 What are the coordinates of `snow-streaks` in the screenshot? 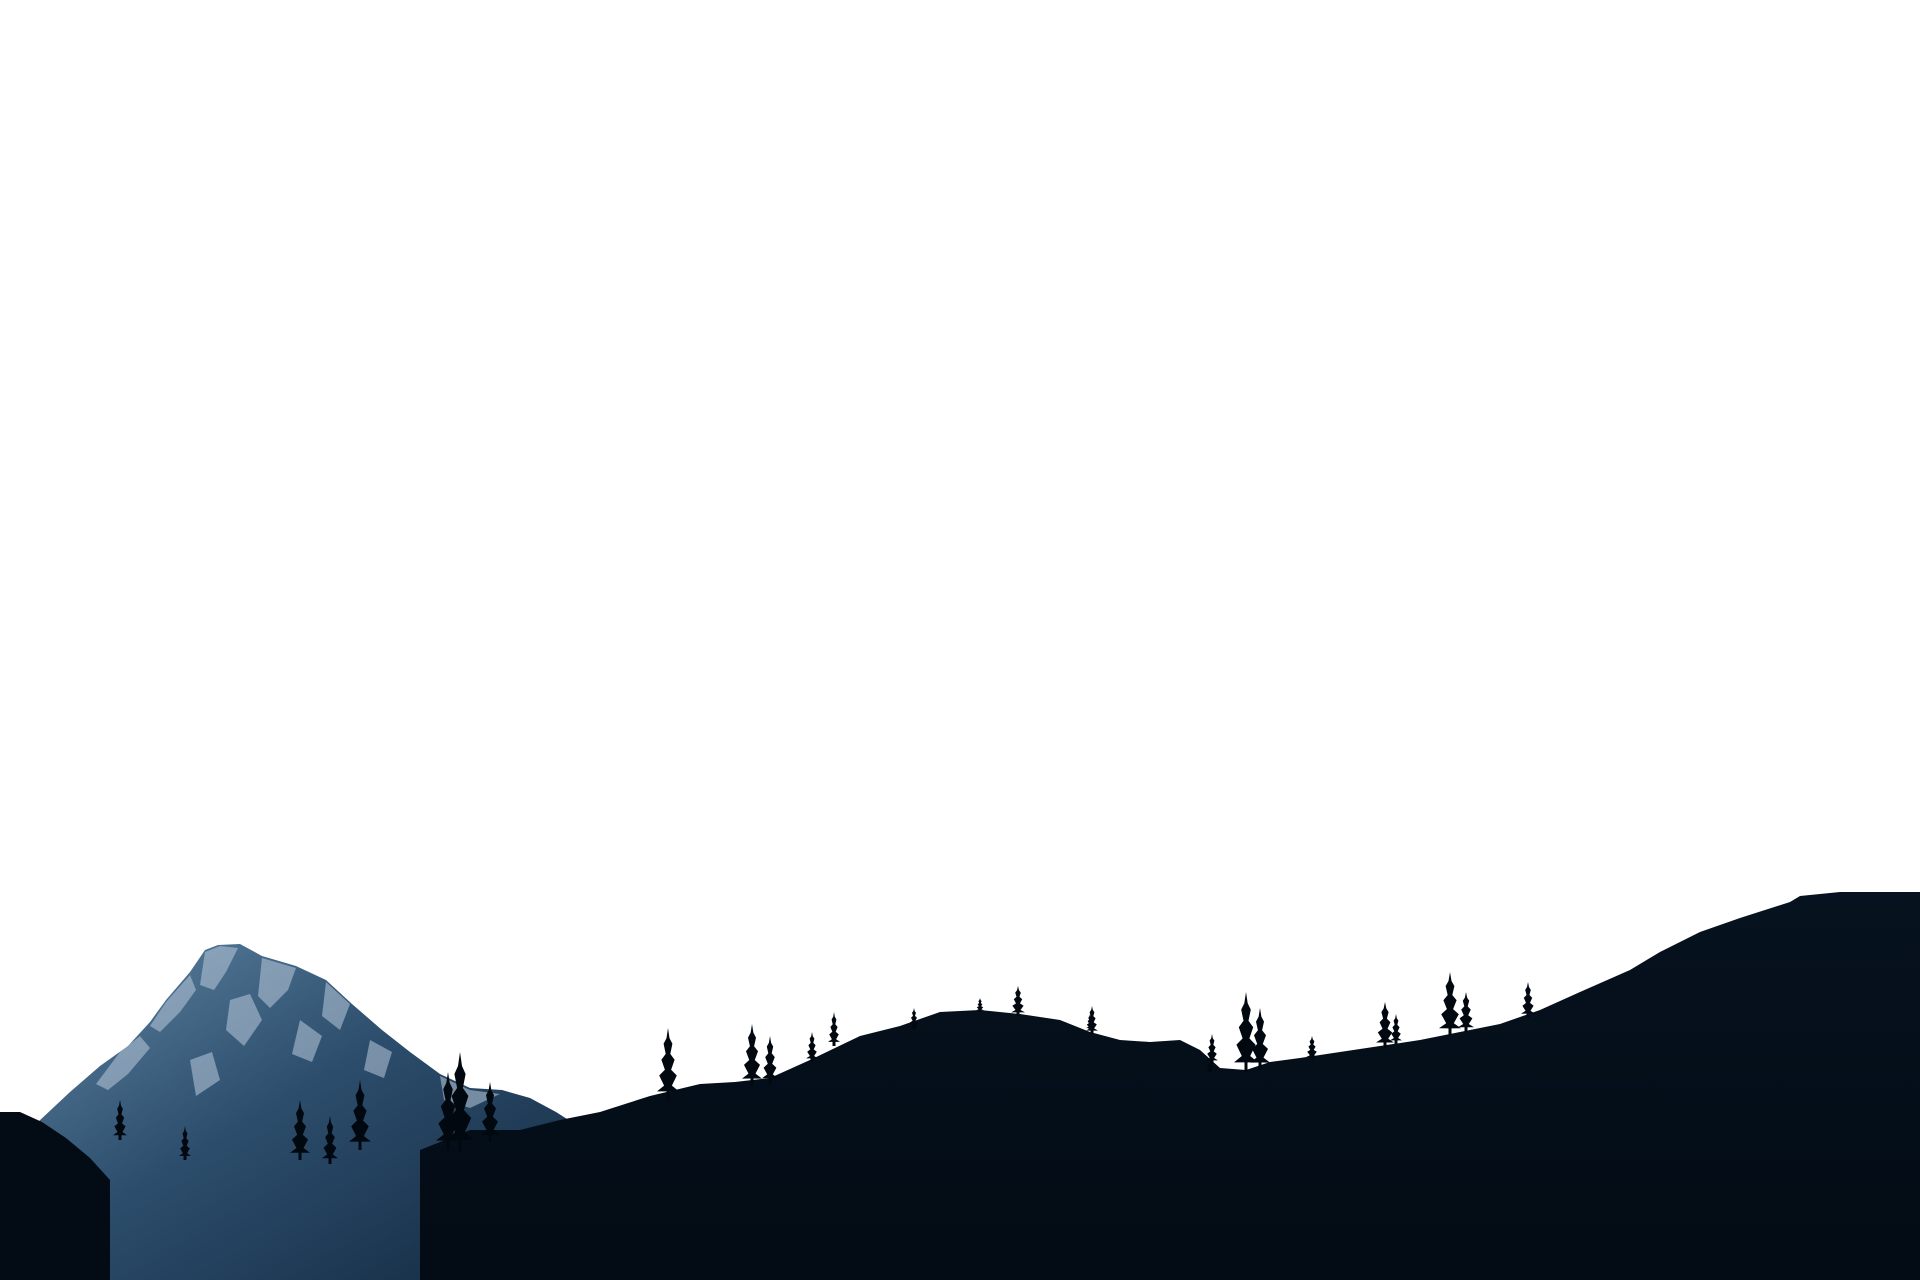 It's located at (298, 1027).